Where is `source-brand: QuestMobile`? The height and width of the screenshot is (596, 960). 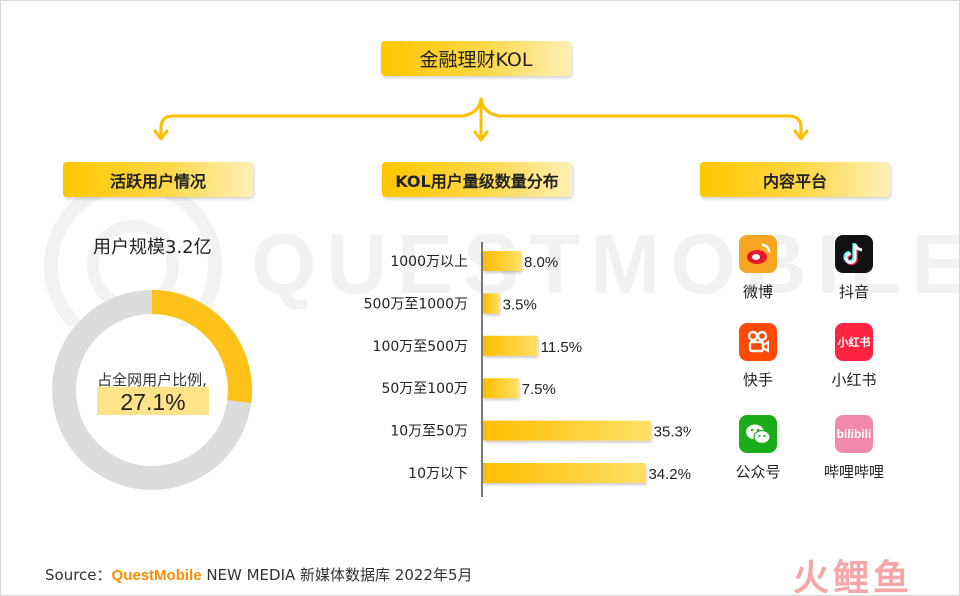
source-brand: QuestMobile is located at coordinates (156, 575).